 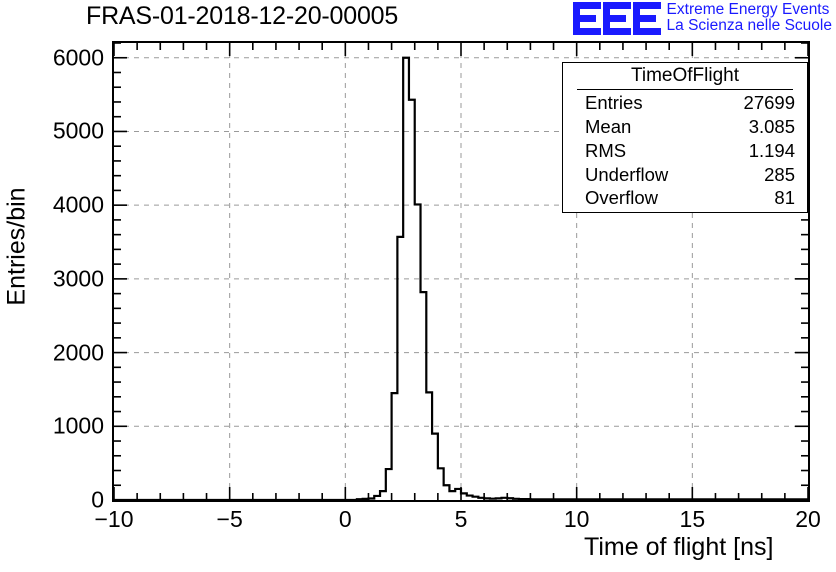 What do you see at coordinates (784, 198) in the screenshot?
I see `stats-value: 81` at bounding box center [784, 198].